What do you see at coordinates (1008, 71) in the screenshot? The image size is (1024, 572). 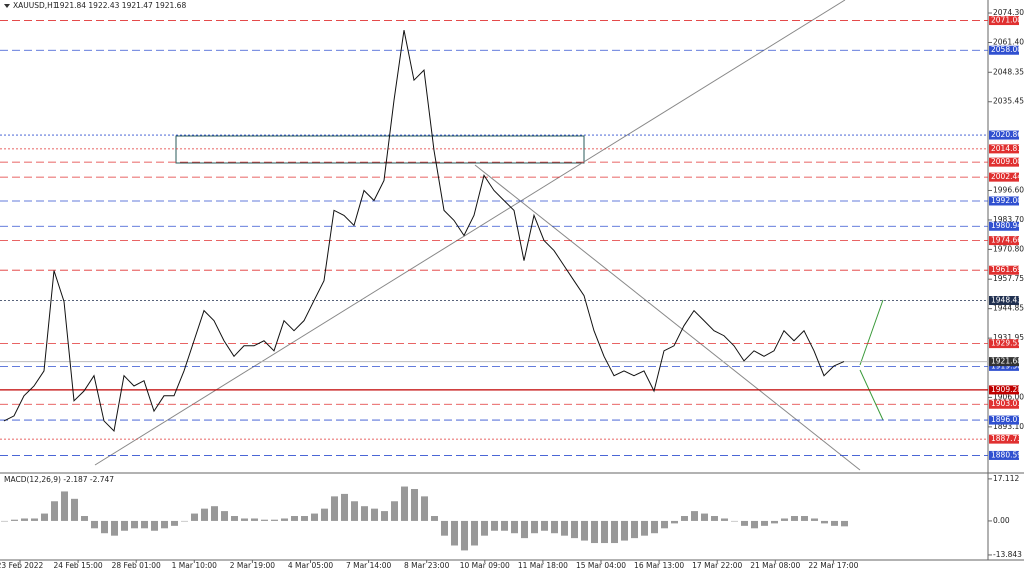 I see `price-tick-label: 2048.35` at bounding box center [1008, 71].